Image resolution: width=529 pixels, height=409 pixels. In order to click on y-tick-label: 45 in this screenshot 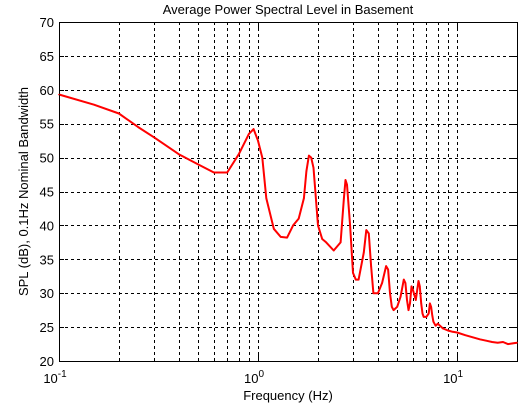, I will do `click(47, 192)`.